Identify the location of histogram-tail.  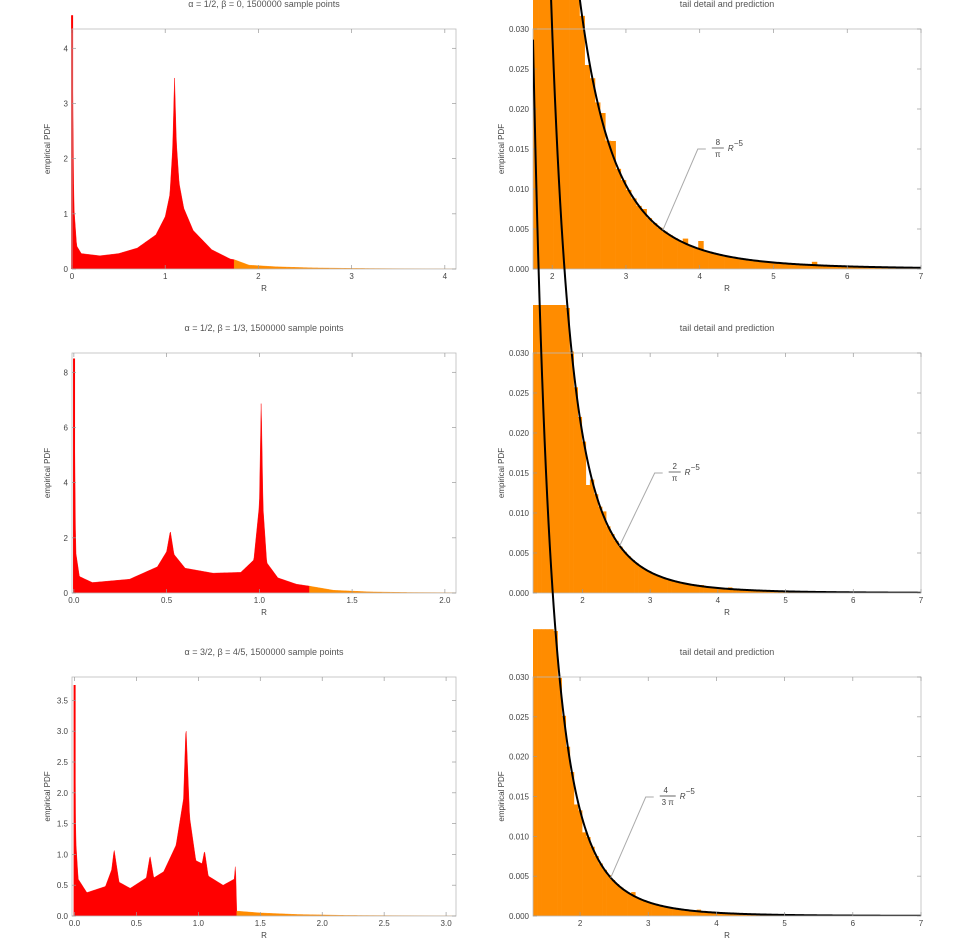
(346, 913).